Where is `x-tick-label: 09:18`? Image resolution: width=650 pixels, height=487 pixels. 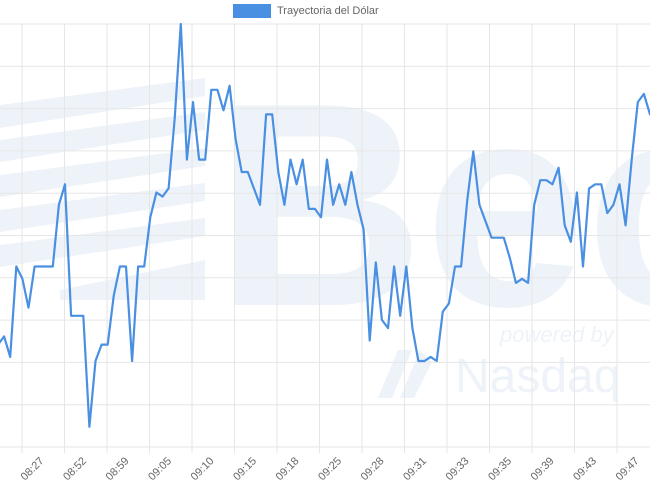 x-tick-label: 09:18 is located at coordinates (288, 469).